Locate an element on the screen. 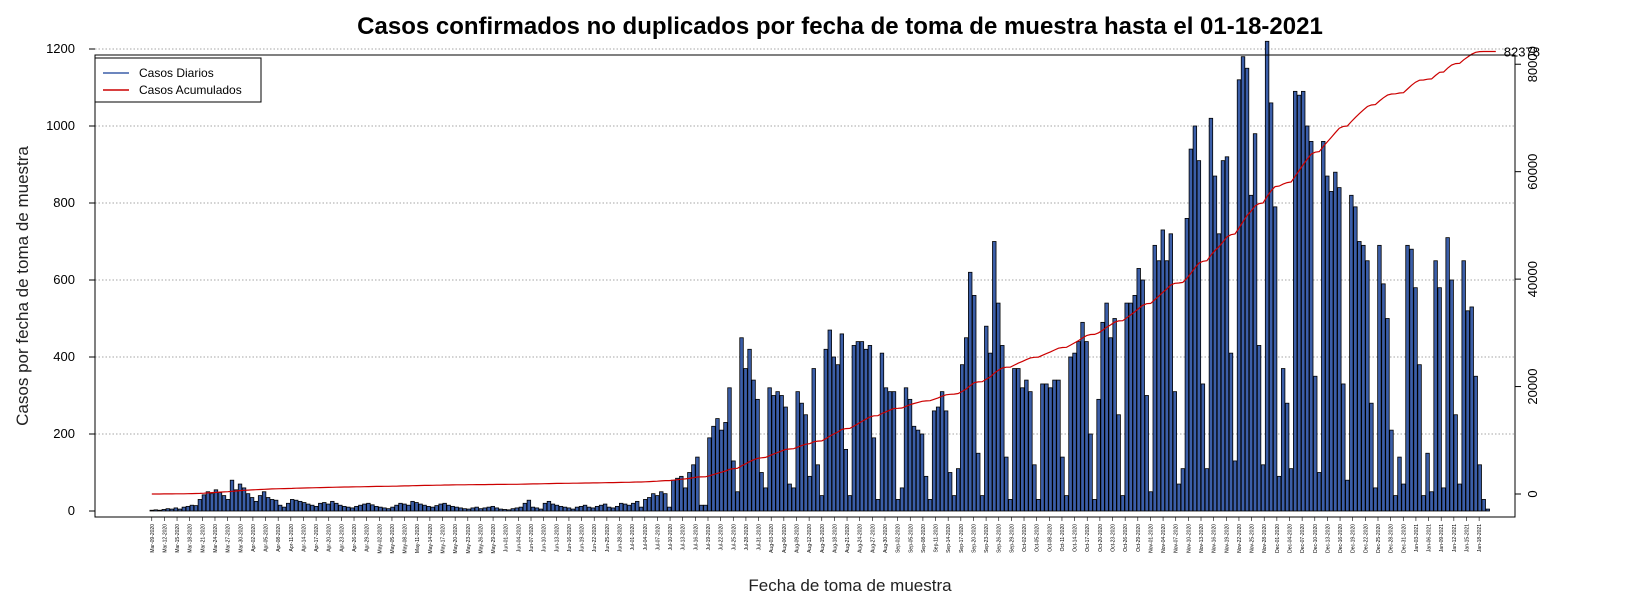  x-tick-label: May-17-2020 is located at coordinates (444, 539).